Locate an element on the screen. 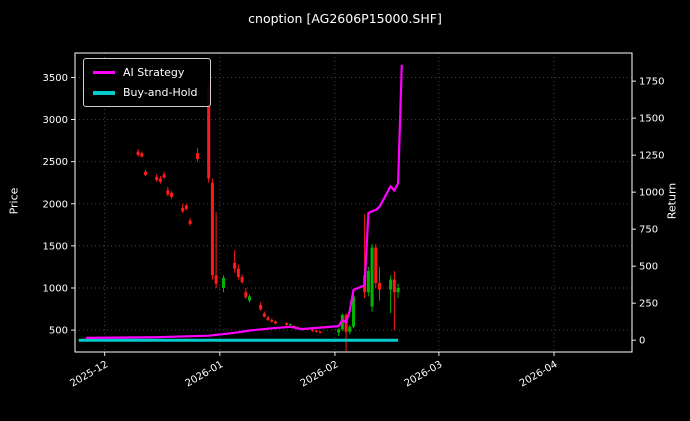  x-tick-label: 2026-01 is located at coordinates (205, 374).